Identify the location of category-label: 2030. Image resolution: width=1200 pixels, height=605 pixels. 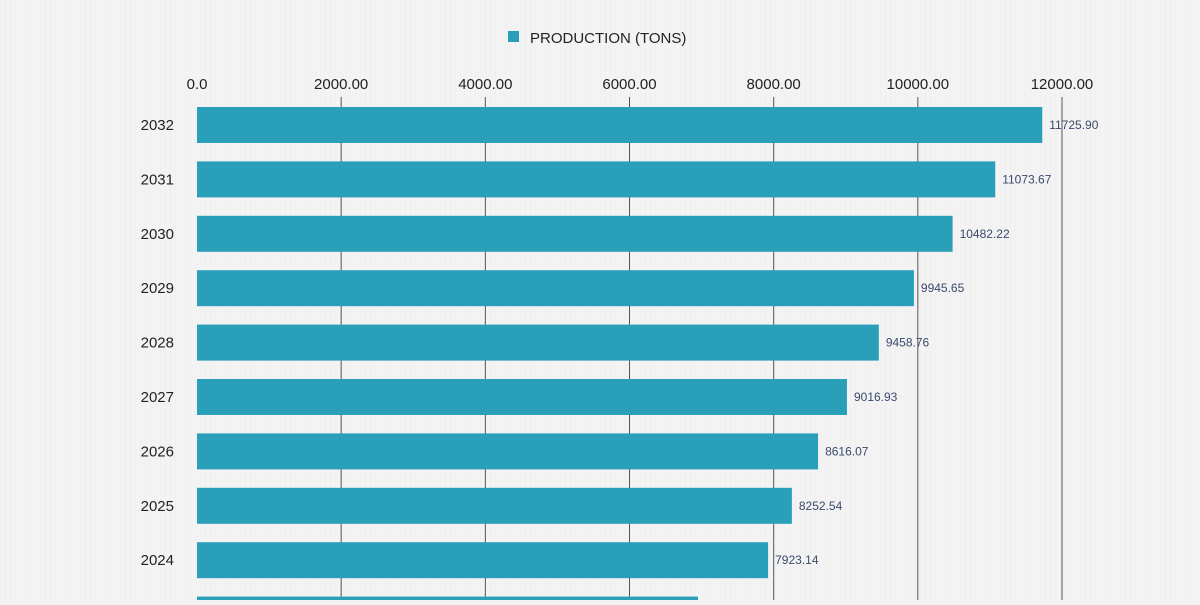
(157, 234).